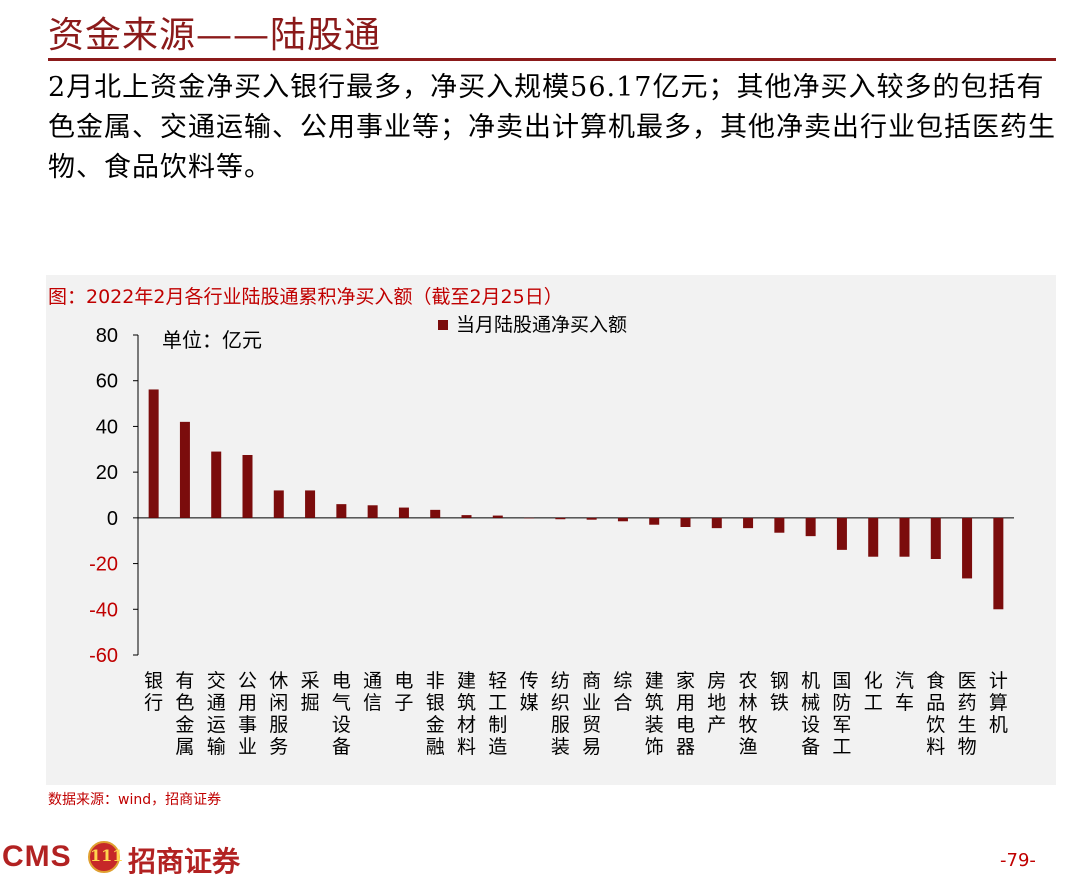 The width and height of the screenshot is (1080, 880). I want to click on chart-title: 图：2022年2月各行业陆股通累积净买入额（截至2月25日）, so click(305, 297).